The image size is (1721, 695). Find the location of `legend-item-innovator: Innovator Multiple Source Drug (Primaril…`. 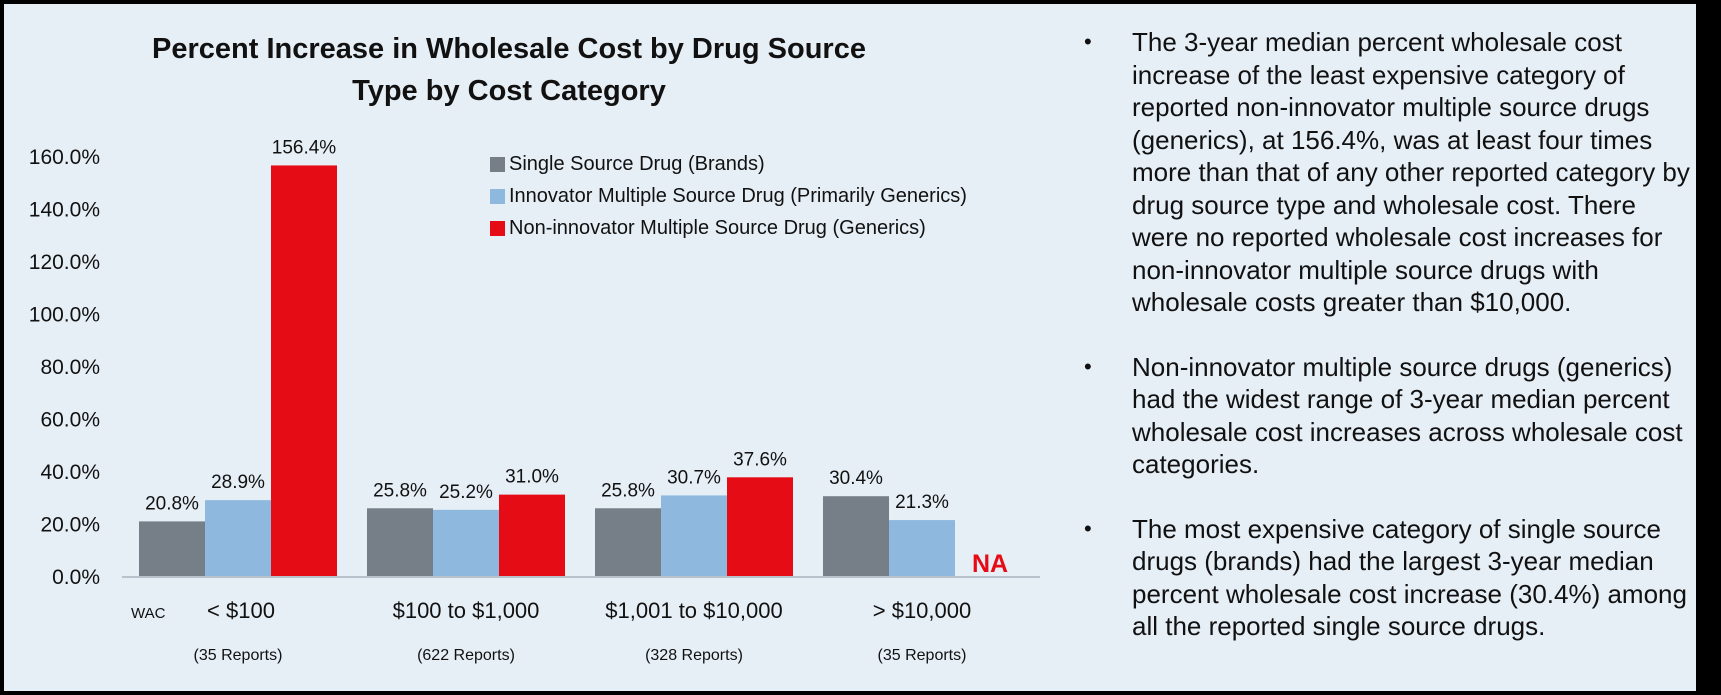

legend-item-innovator: Innovator Multiple Source Drug (Primaril… is located at coordinates (728, 196).